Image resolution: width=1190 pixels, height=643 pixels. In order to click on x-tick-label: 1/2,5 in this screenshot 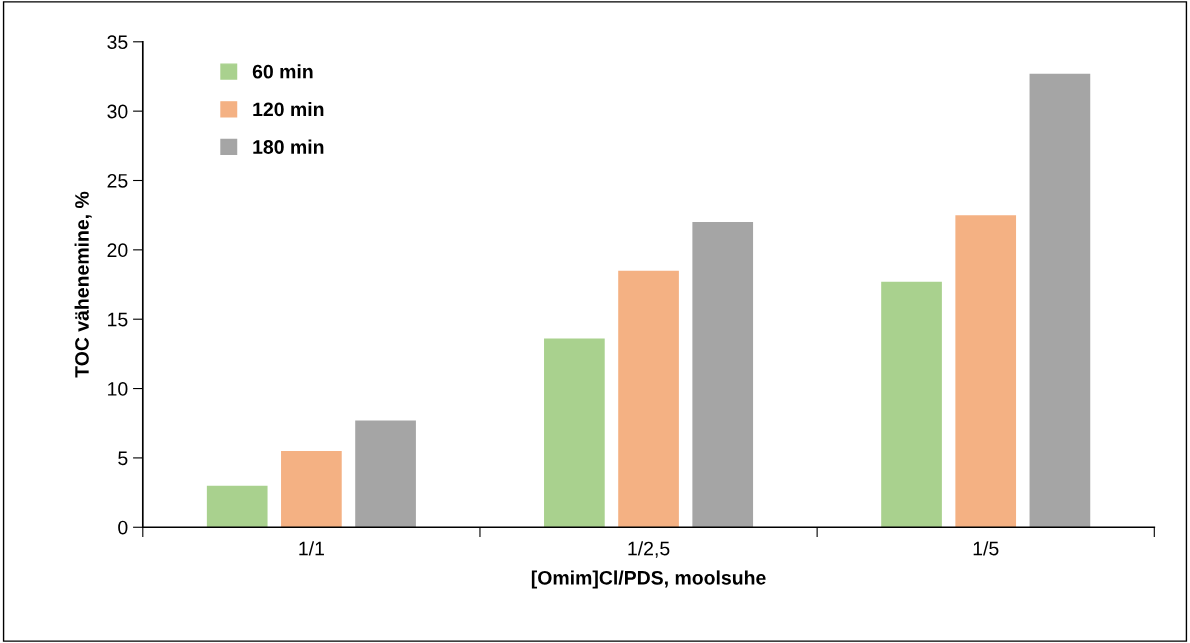, I will do `click(649, 549)`.